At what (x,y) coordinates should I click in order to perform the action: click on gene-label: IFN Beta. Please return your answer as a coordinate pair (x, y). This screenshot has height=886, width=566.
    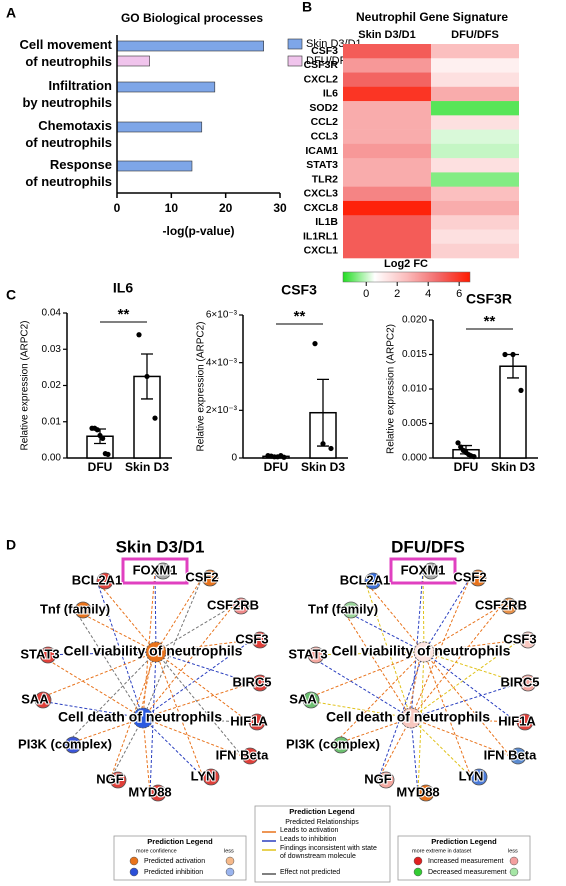
    Looking at the image, I should click on (511, 754).